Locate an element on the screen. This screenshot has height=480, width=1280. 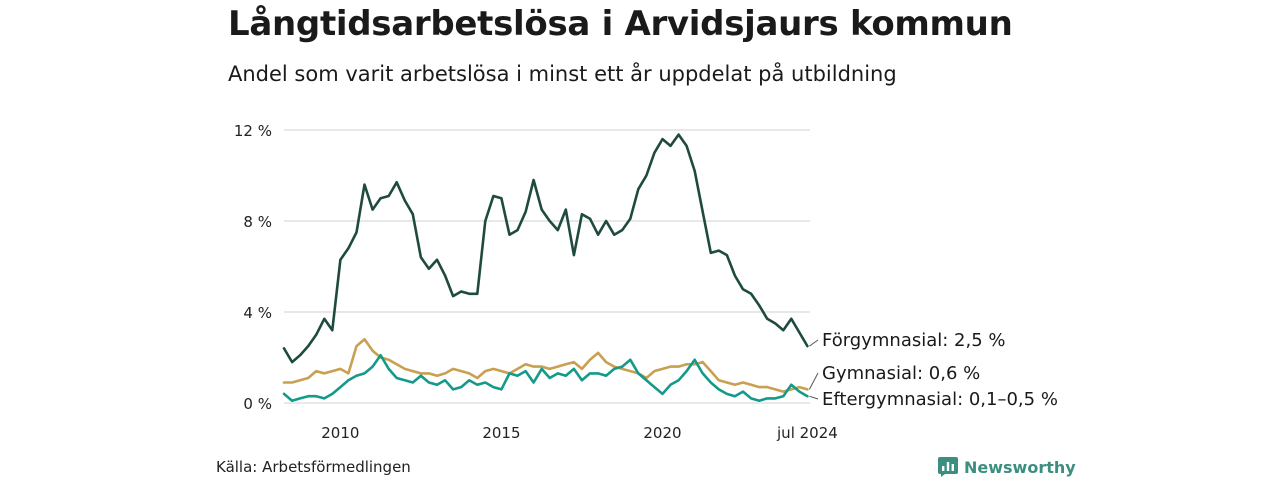
end-label-förgymnasial: Förgymnasial: 2,5 % is located at coordinates (914, 340).